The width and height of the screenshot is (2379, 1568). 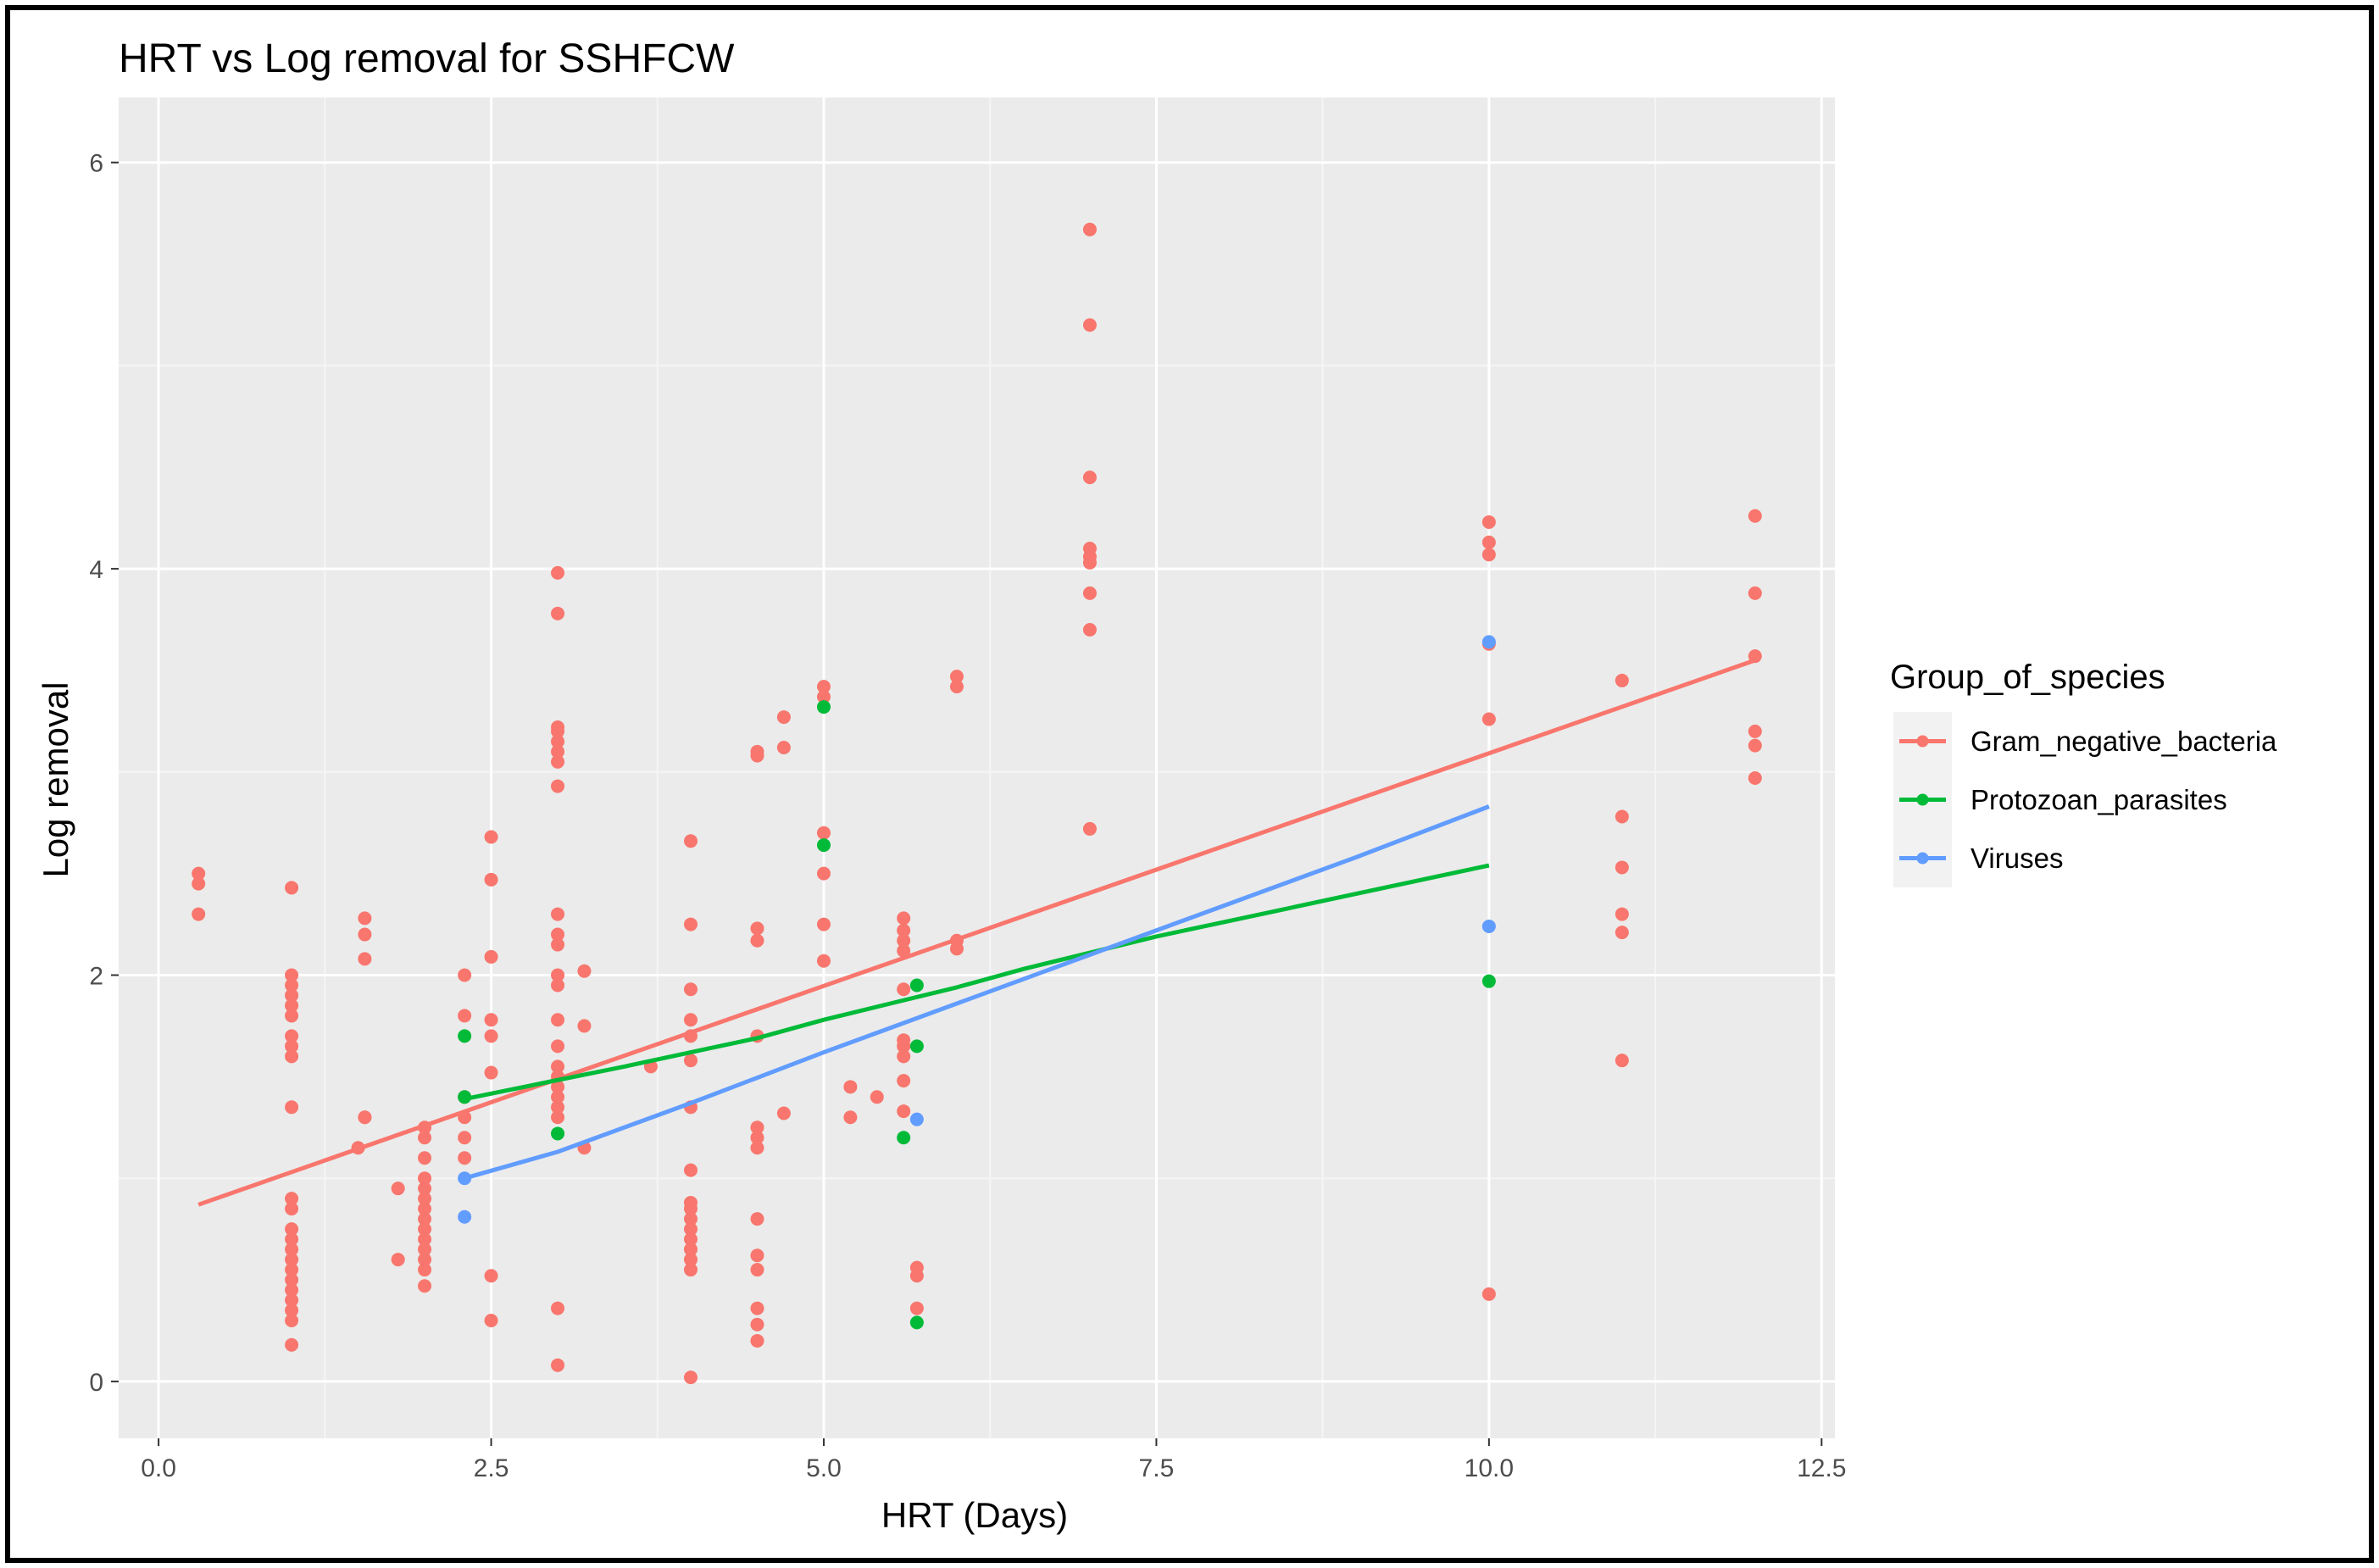 I want to click on x-tick-label: 0.0, so click(x=158, y=1468).